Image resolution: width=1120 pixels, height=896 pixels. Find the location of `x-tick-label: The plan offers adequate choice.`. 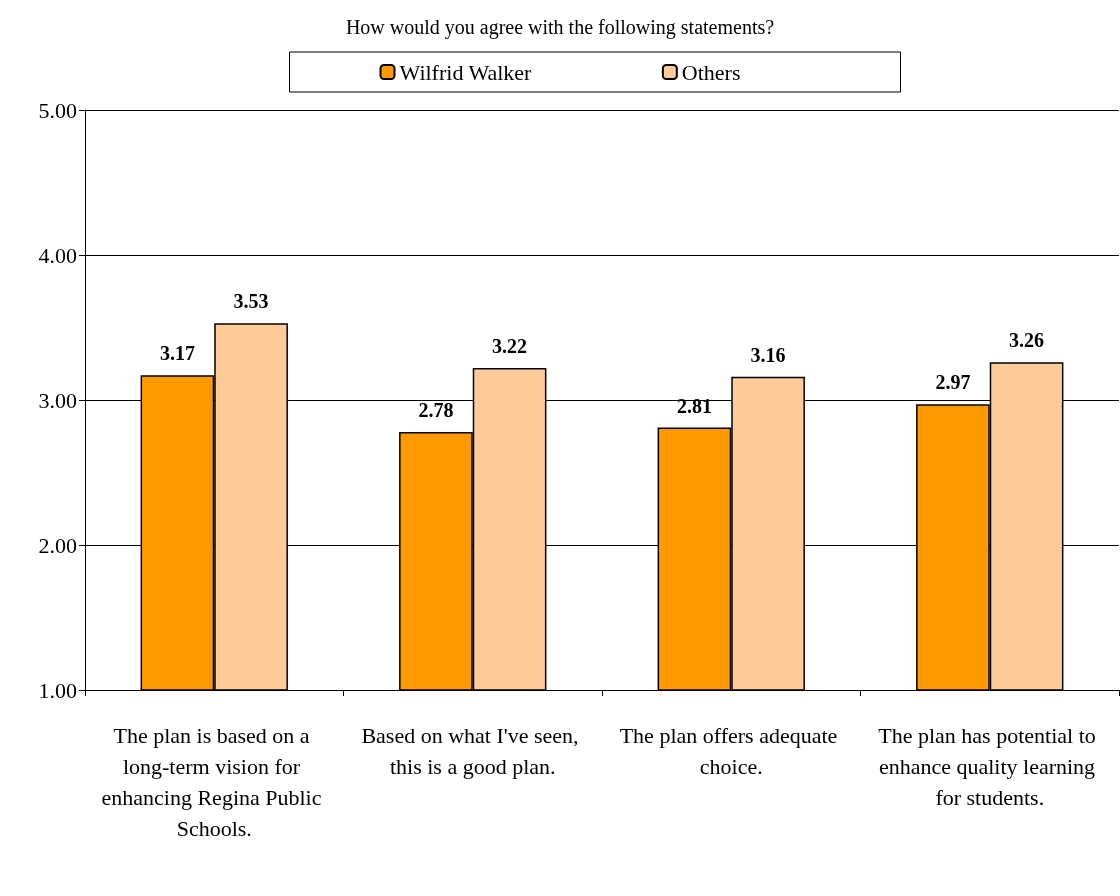

x-tick-label: The plan offers adequate choice. is located at coordinates (731, 751).